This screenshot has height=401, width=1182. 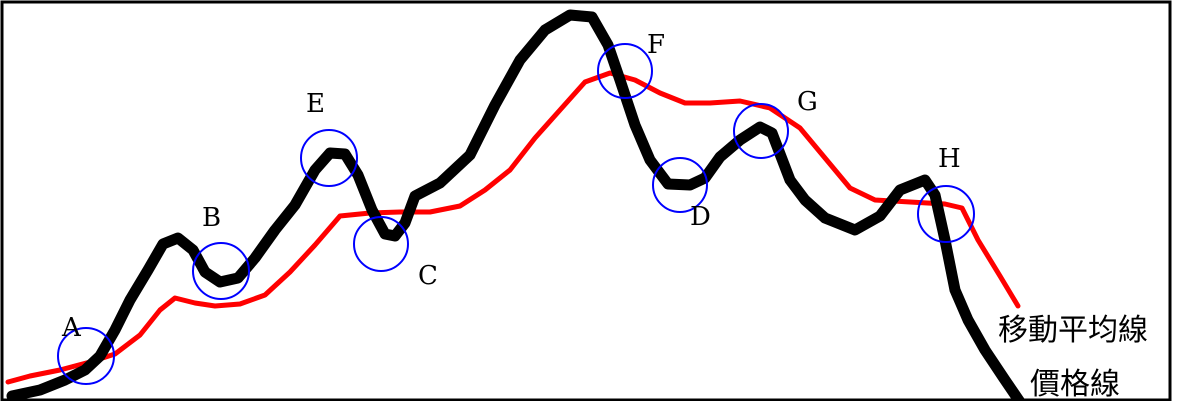 I want to click on marker-circle-d, so click(x=680, y=185).